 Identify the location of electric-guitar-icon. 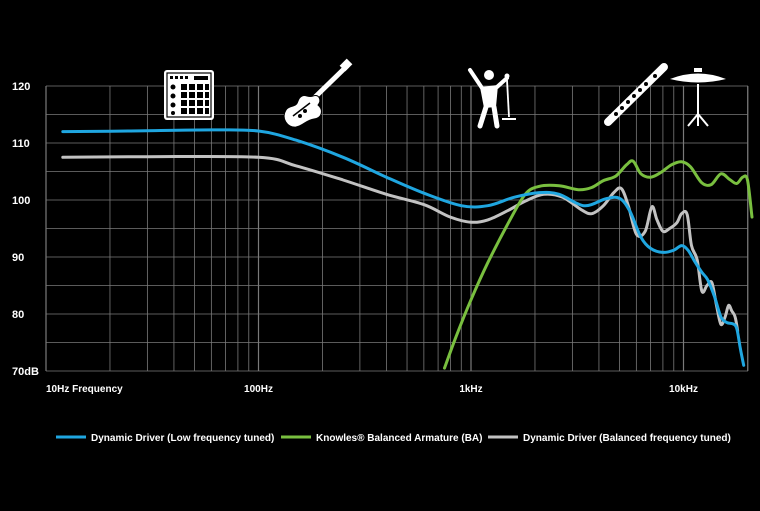
(318, 93).